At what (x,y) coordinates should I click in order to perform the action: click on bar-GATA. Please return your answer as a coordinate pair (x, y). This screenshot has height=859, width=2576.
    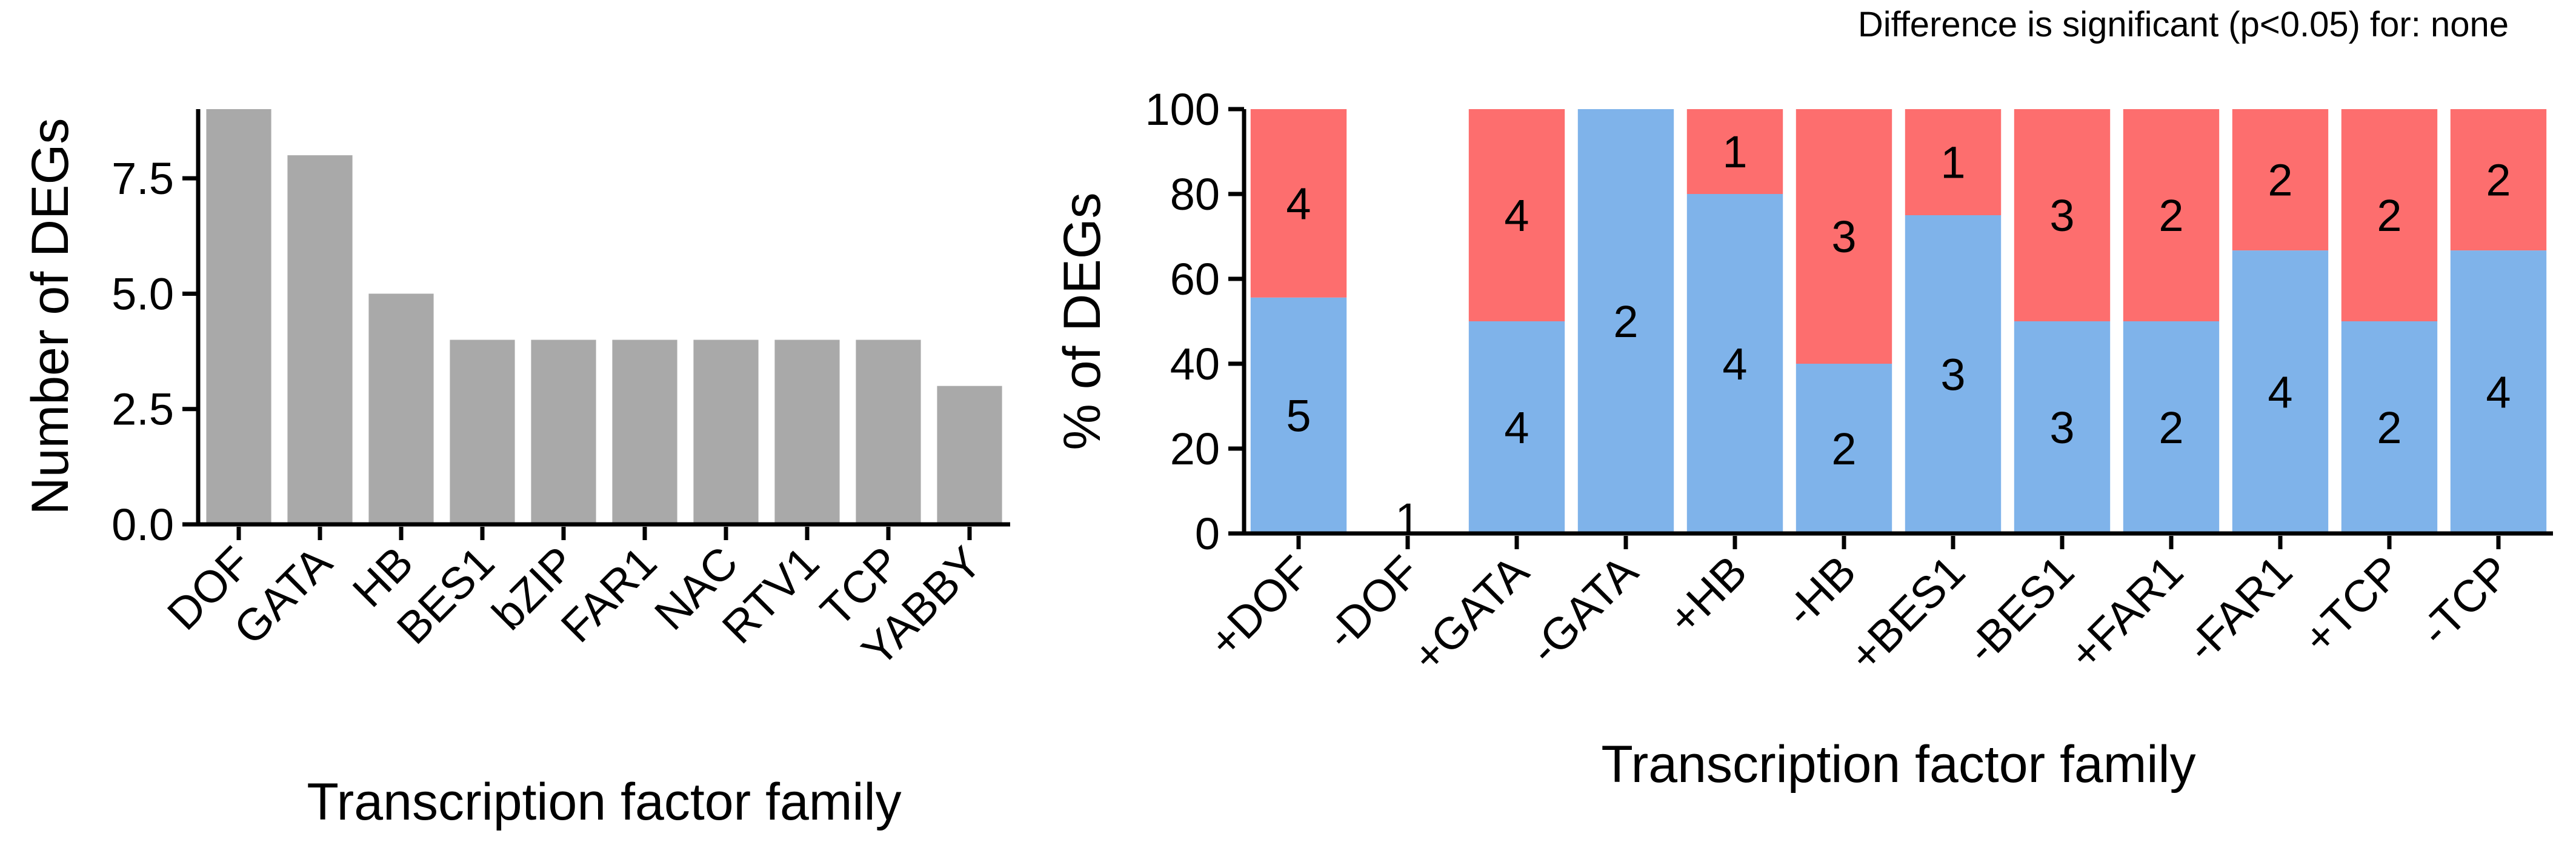
    Looking at the image, I should click on (320, 340).